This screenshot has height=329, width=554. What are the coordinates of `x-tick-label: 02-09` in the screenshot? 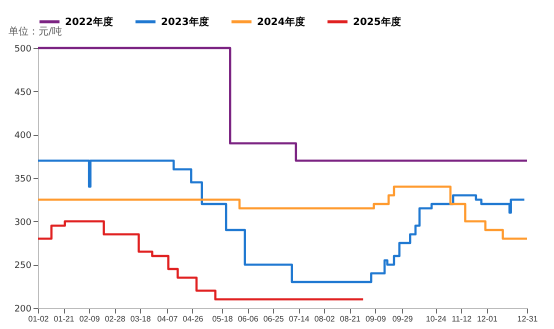 It's located at (89, 319).